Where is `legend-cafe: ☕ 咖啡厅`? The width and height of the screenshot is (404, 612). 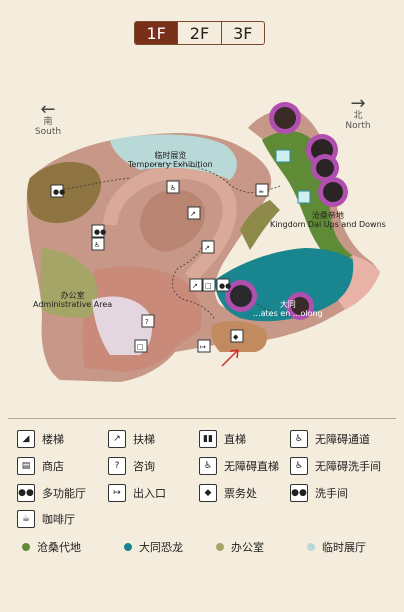 legend-cafe: ☕ 咖啡厅 is located at coordinates (46, 519).